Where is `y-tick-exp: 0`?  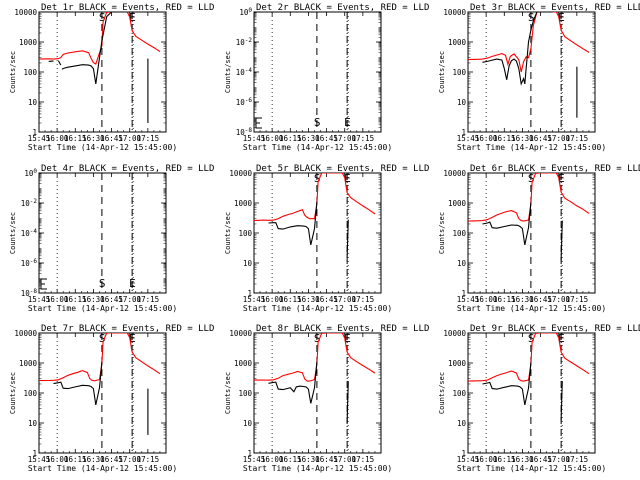
y-tick-exp: 0 is located at coordinates (250, 10).